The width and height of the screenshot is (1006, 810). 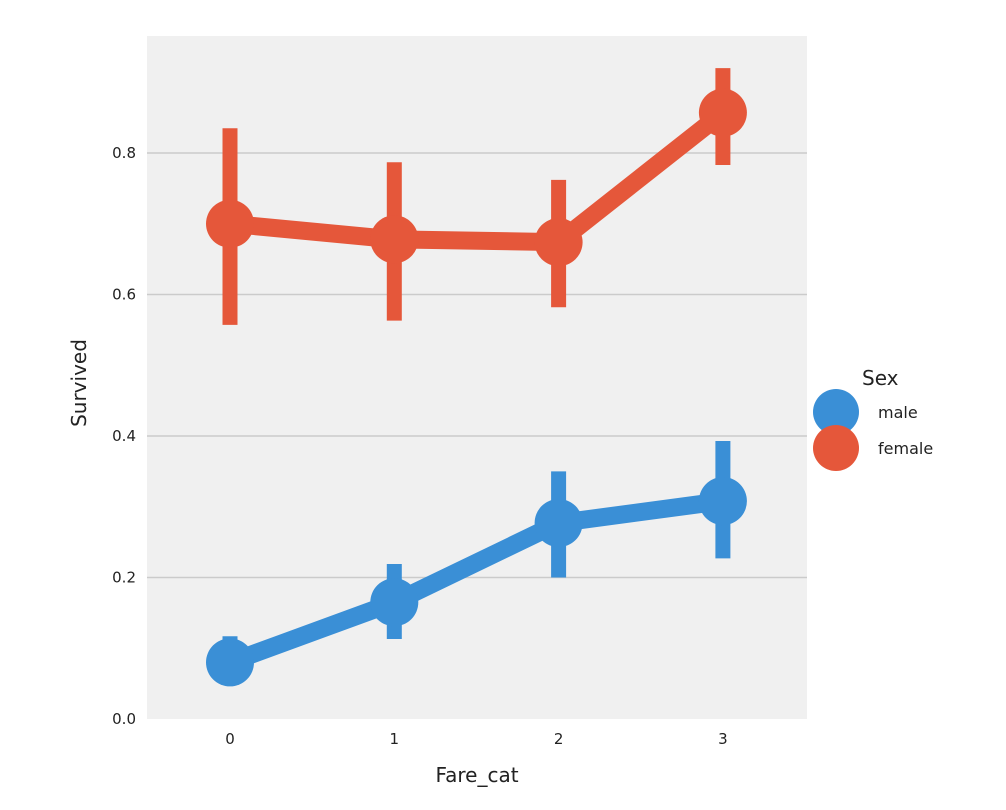 What do you see at coordinates (79, 383) in the screenshot?
I see `y-axis-label: Survived` at bounding box center [79, 383].